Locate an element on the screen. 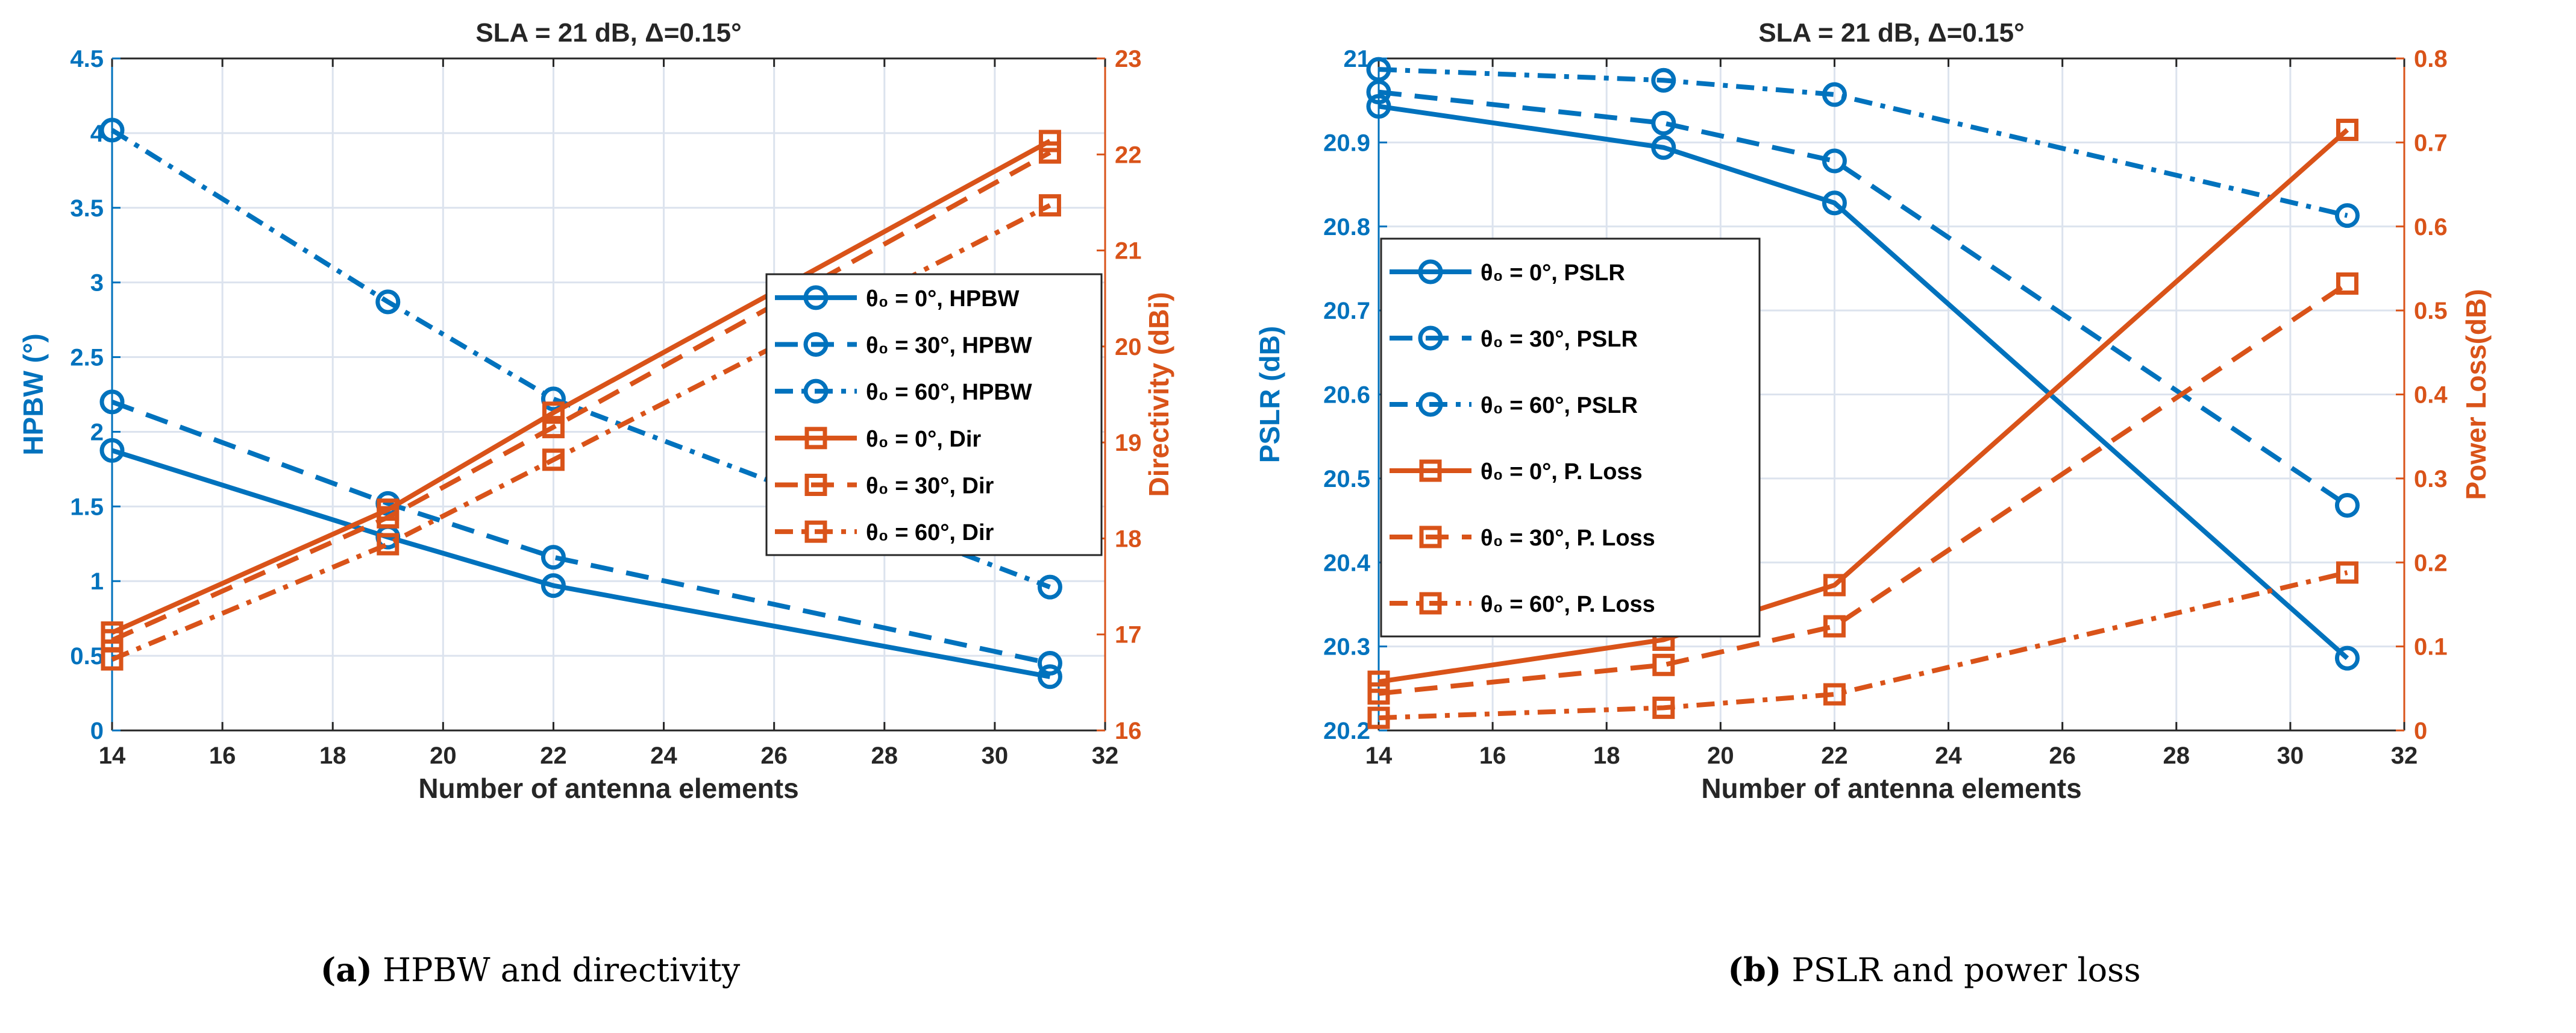 This screenshot has width=2576, height=1033. y-axis-label-right: Power Loss(dB) is located at coordinates (2476, 394).